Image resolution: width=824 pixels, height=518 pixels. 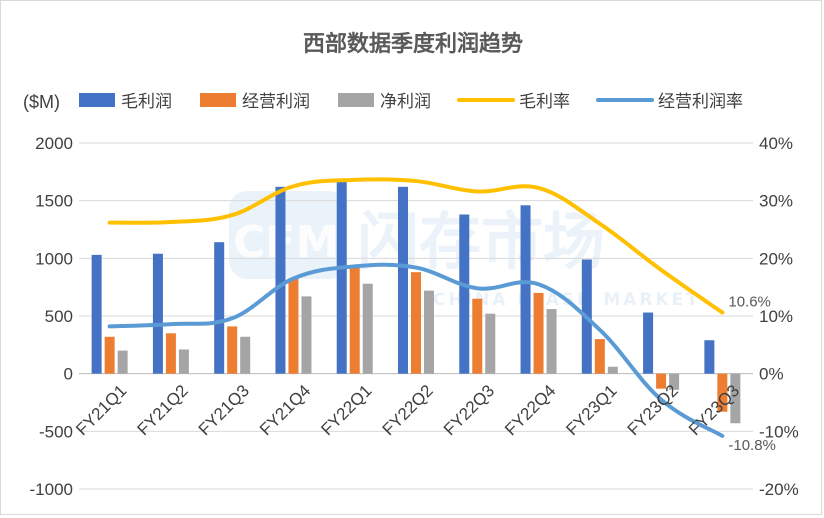 I want to click on x-tick-label: FY23Q1, so click(x=591, y=410).